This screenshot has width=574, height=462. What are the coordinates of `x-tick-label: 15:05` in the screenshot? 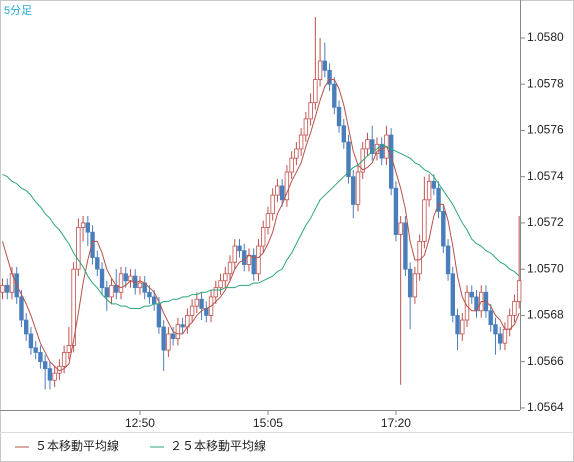 It's located at (268, 423).